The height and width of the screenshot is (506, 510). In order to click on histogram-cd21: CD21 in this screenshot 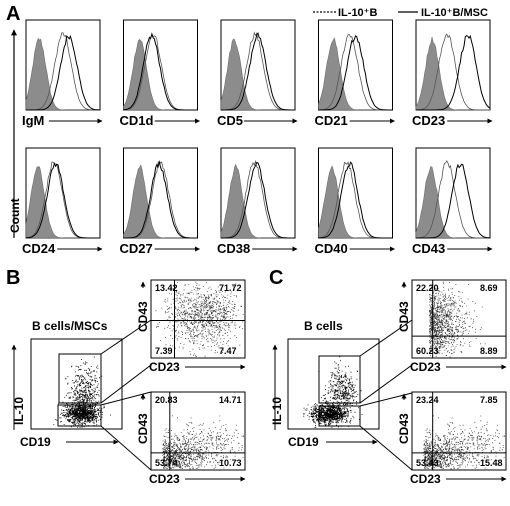, I will do `click(355, 73)`.